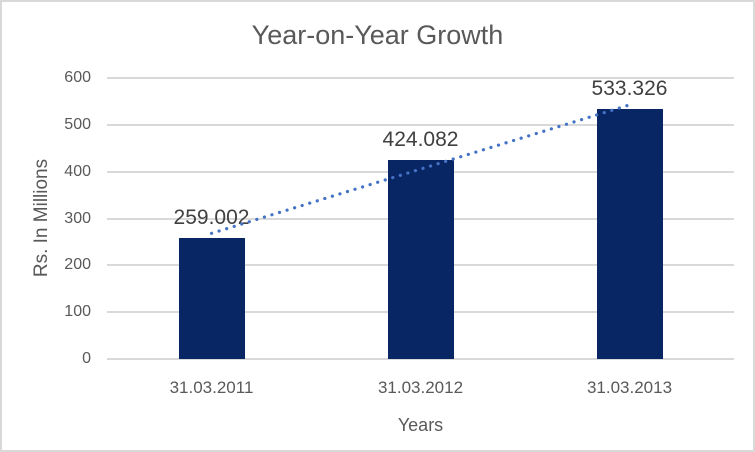 The image size is (755, 452). I want to click on x-axis-title: Years, so click(420, 425).